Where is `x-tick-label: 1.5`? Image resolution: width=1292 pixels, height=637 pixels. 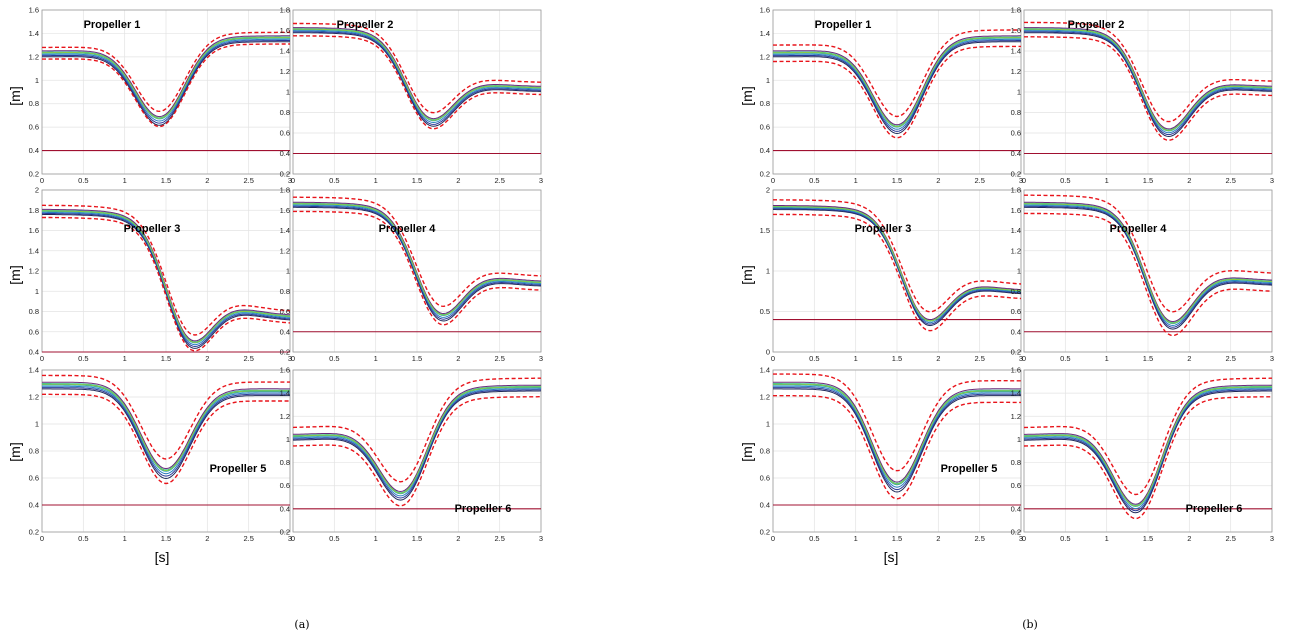 x-tick-label: 1.5 is located at coordinates (897, 538).